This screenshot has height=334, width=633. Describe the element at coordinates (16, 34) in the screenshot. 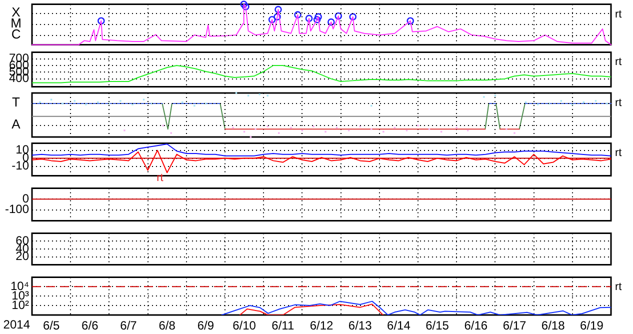

I see `text: C` at that location.